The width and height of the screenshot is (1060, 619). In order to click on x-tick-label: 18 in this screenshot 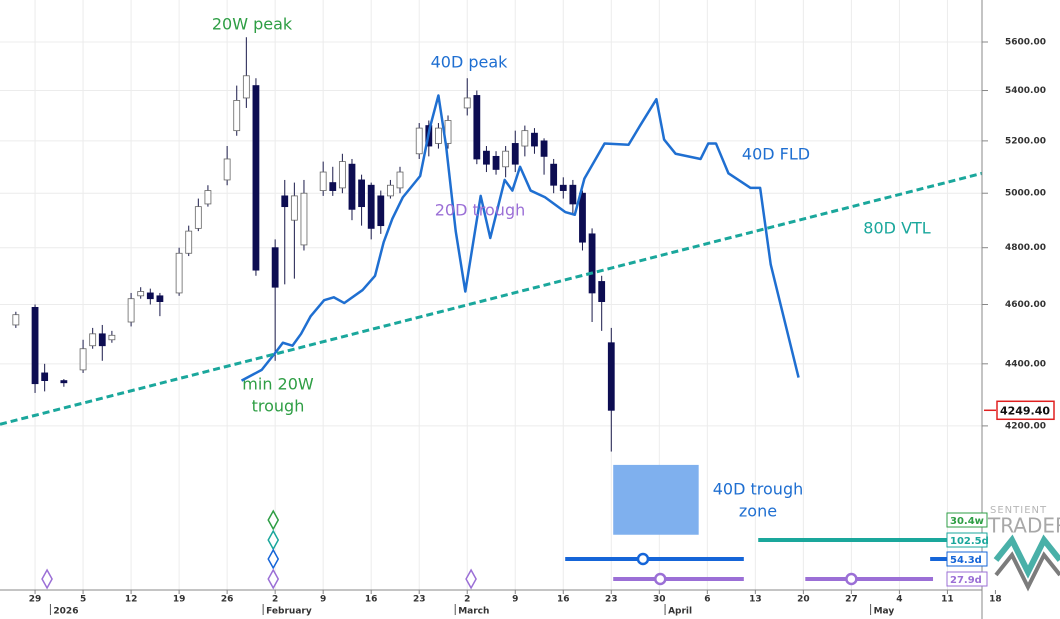, I will do `click(995, 600)`.